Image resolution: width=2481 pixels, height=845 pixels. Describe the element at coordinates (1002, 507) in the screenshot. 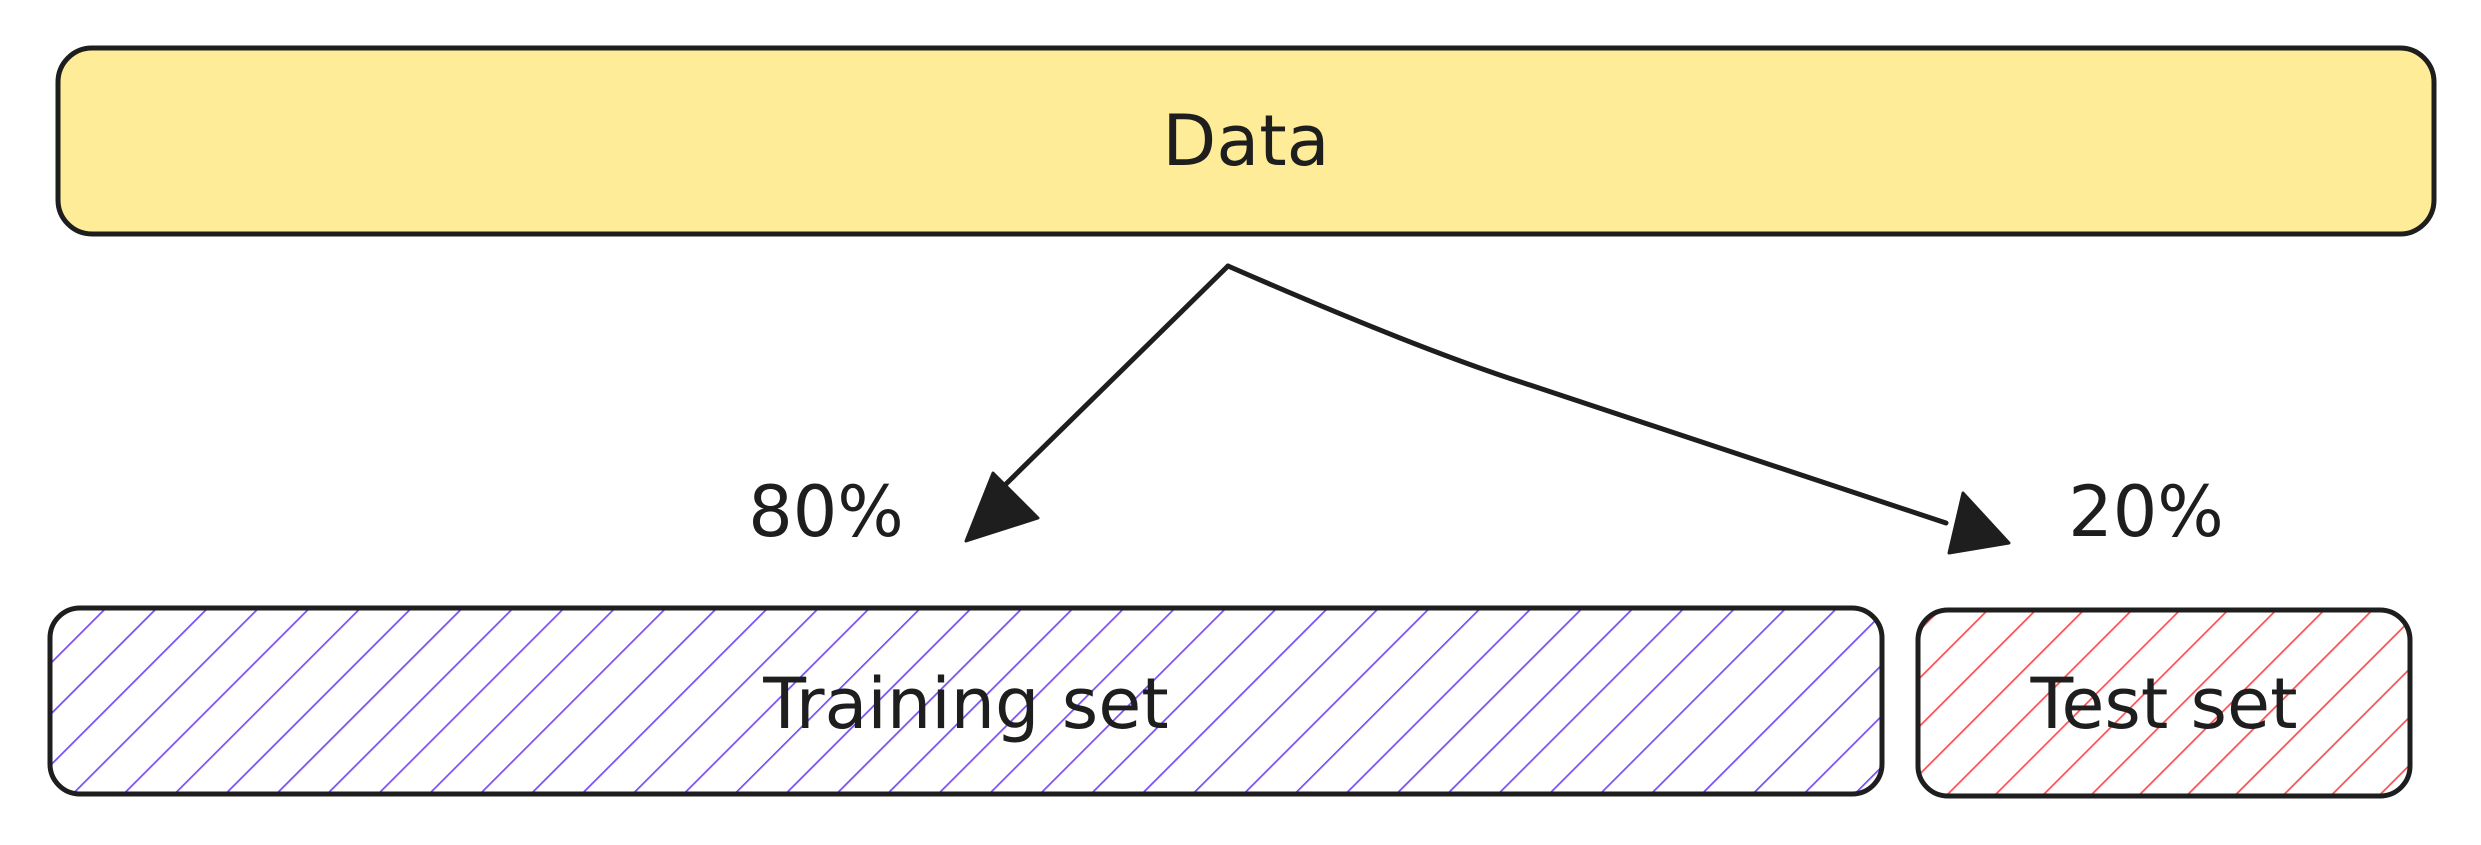

I see `arrow-to-training-head` at that location.